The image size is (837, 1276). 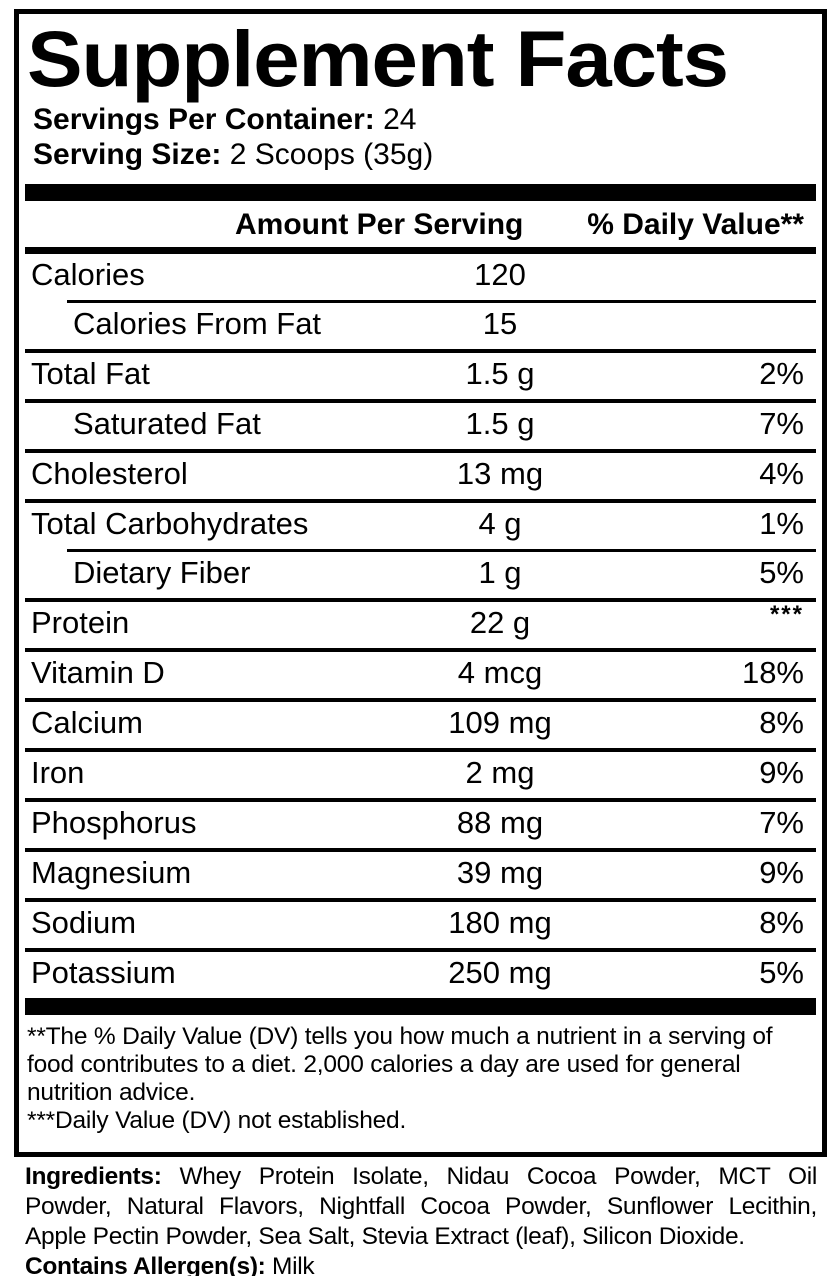 What do you see at coordinates (781, 373) in the screenshot?
I see `nutrient-daily-value: 2%` at bounding box center [781, 373].